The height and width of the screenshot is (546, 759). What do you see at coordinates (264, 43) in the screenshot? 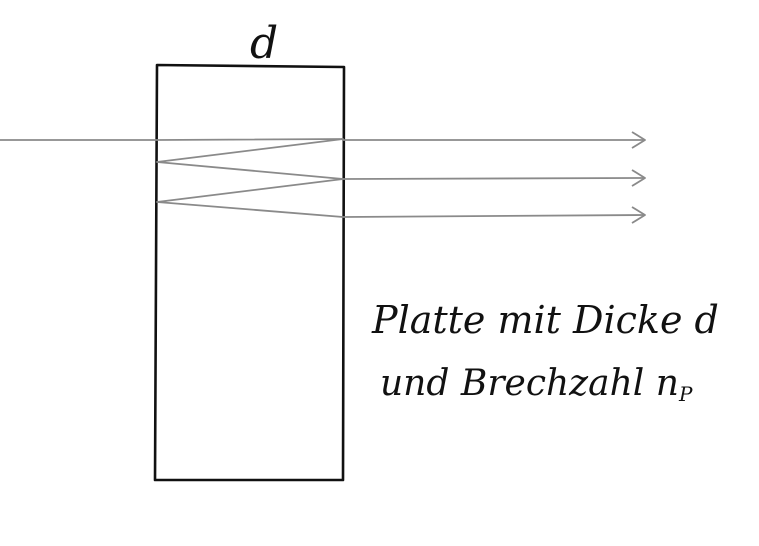
I see `thickness-label: d` at bounding box center [264, 43].